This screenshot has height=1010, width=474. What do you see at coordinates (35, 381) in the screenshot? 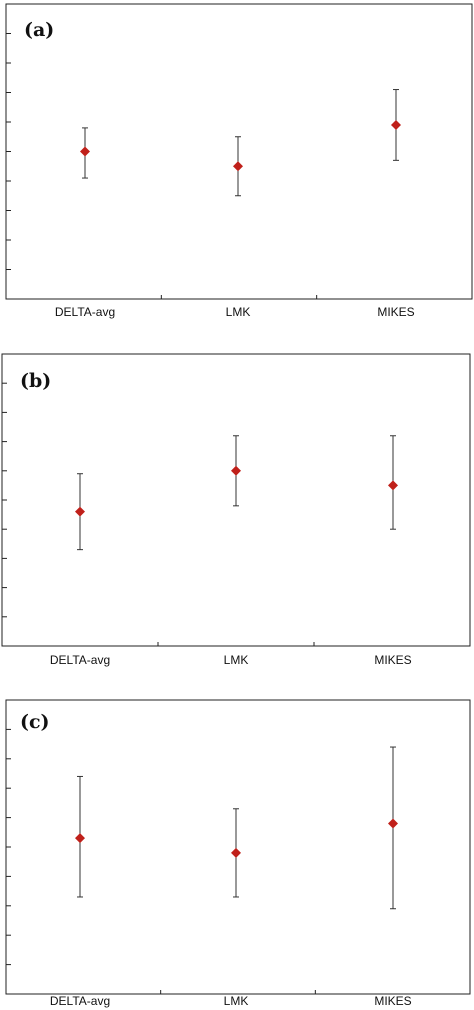
I see `panel-label: (b)` at bounding box center [35, 381].